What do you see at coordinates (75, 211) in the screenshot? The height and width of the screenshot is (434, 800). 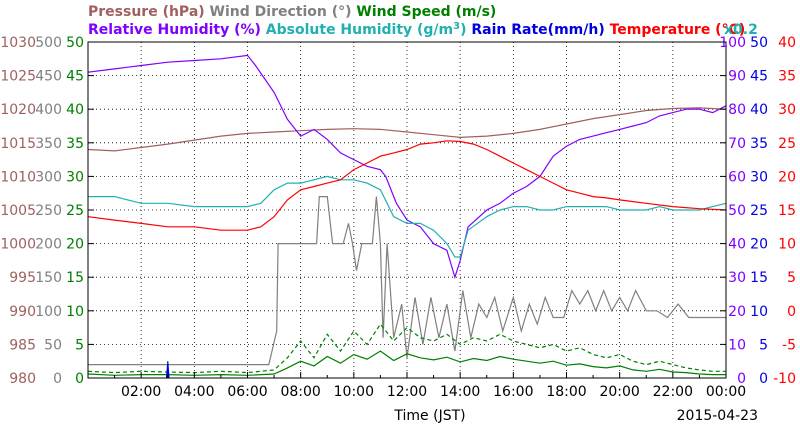 I see `left-tick-wind_speed: 25` at bounding box center [75, 211].